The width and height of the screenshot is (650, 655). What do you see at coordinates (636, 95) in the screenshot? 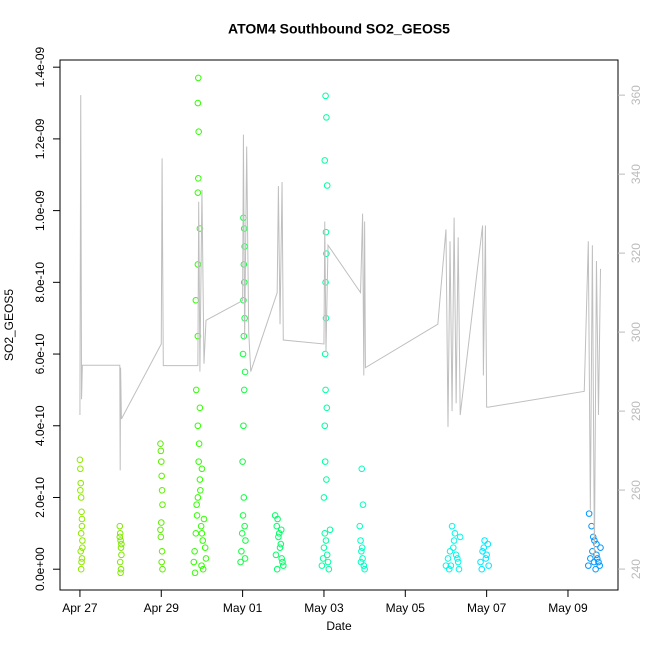
I see `y2-tick-label: 360` at bounding box center [636, 95].